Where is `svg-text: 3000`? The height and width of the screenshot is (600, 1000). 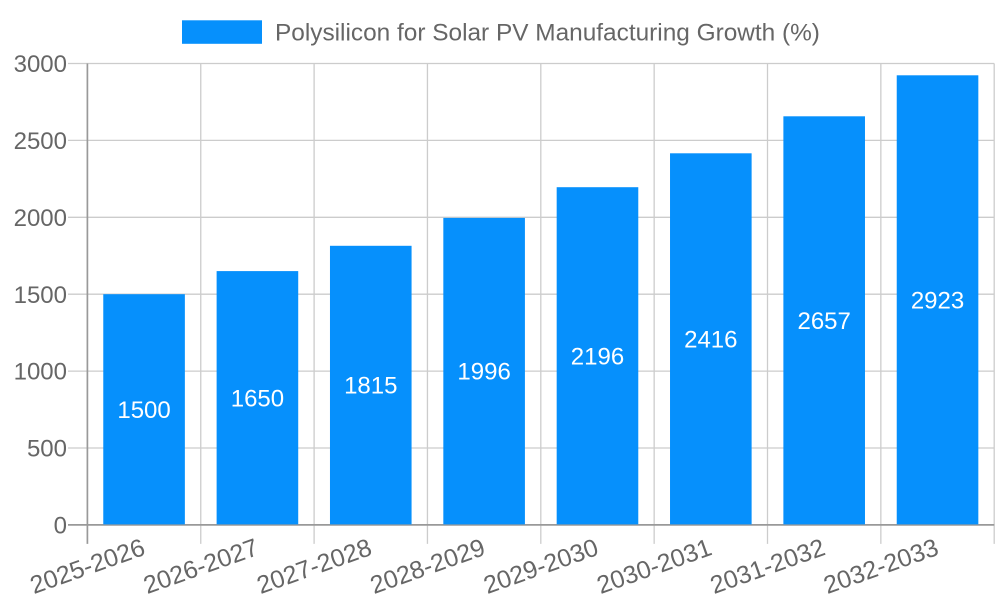
svg-text: 3000 is located at coordinates (40, 64).